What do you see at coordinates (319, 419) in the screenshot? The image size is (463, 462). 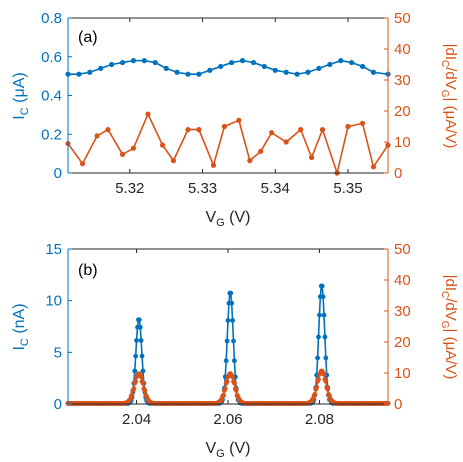 I see `panel-b-xtick-label: 2.08` at bounding box center [319, 419].